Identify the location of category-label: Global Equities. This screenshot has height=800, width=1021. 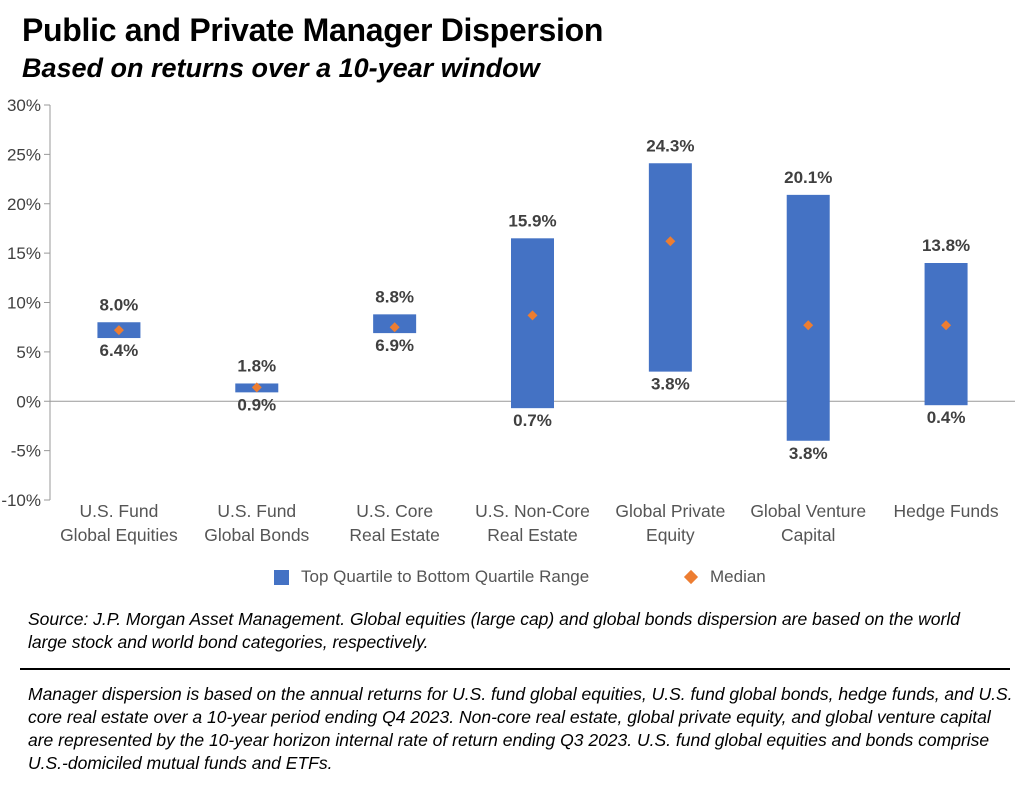
(119, 535).